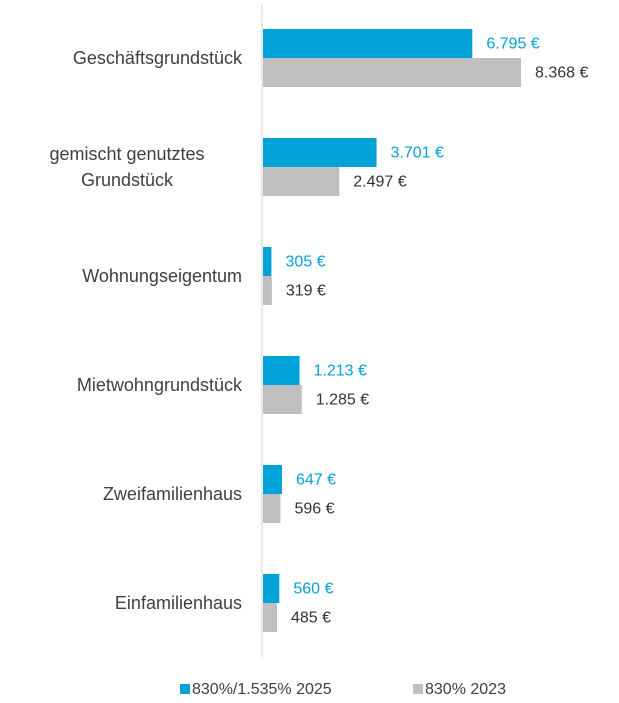 This screenshot has height=703, width=619. What do you see at coordinates (512, 44) in the screenshot?
I see `value-label: 6.795 €` at bounding box center [512, 44].